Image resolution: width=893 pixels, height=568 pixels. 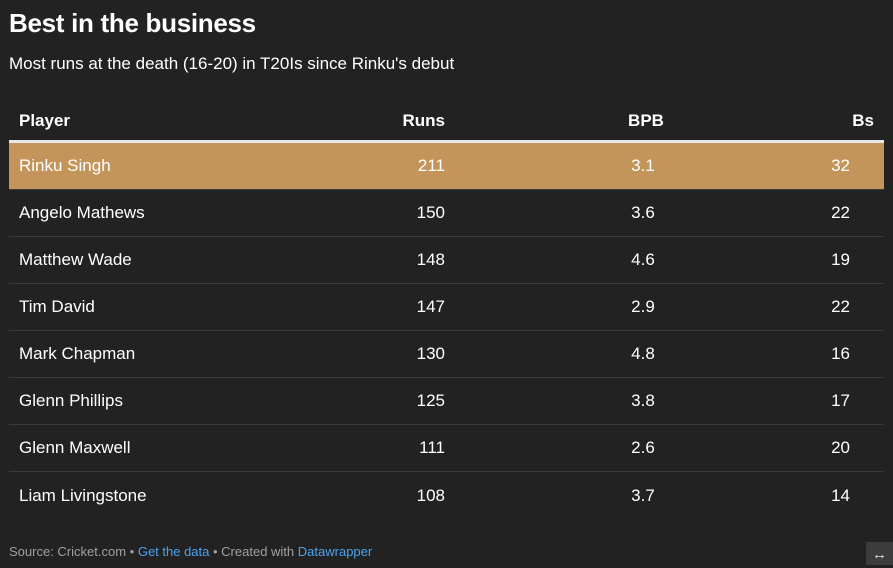 What do you see at coordinates (643, 259) in the screenshot?
I see `cell-bpb: 4.6` at bounding box center [643, 259].